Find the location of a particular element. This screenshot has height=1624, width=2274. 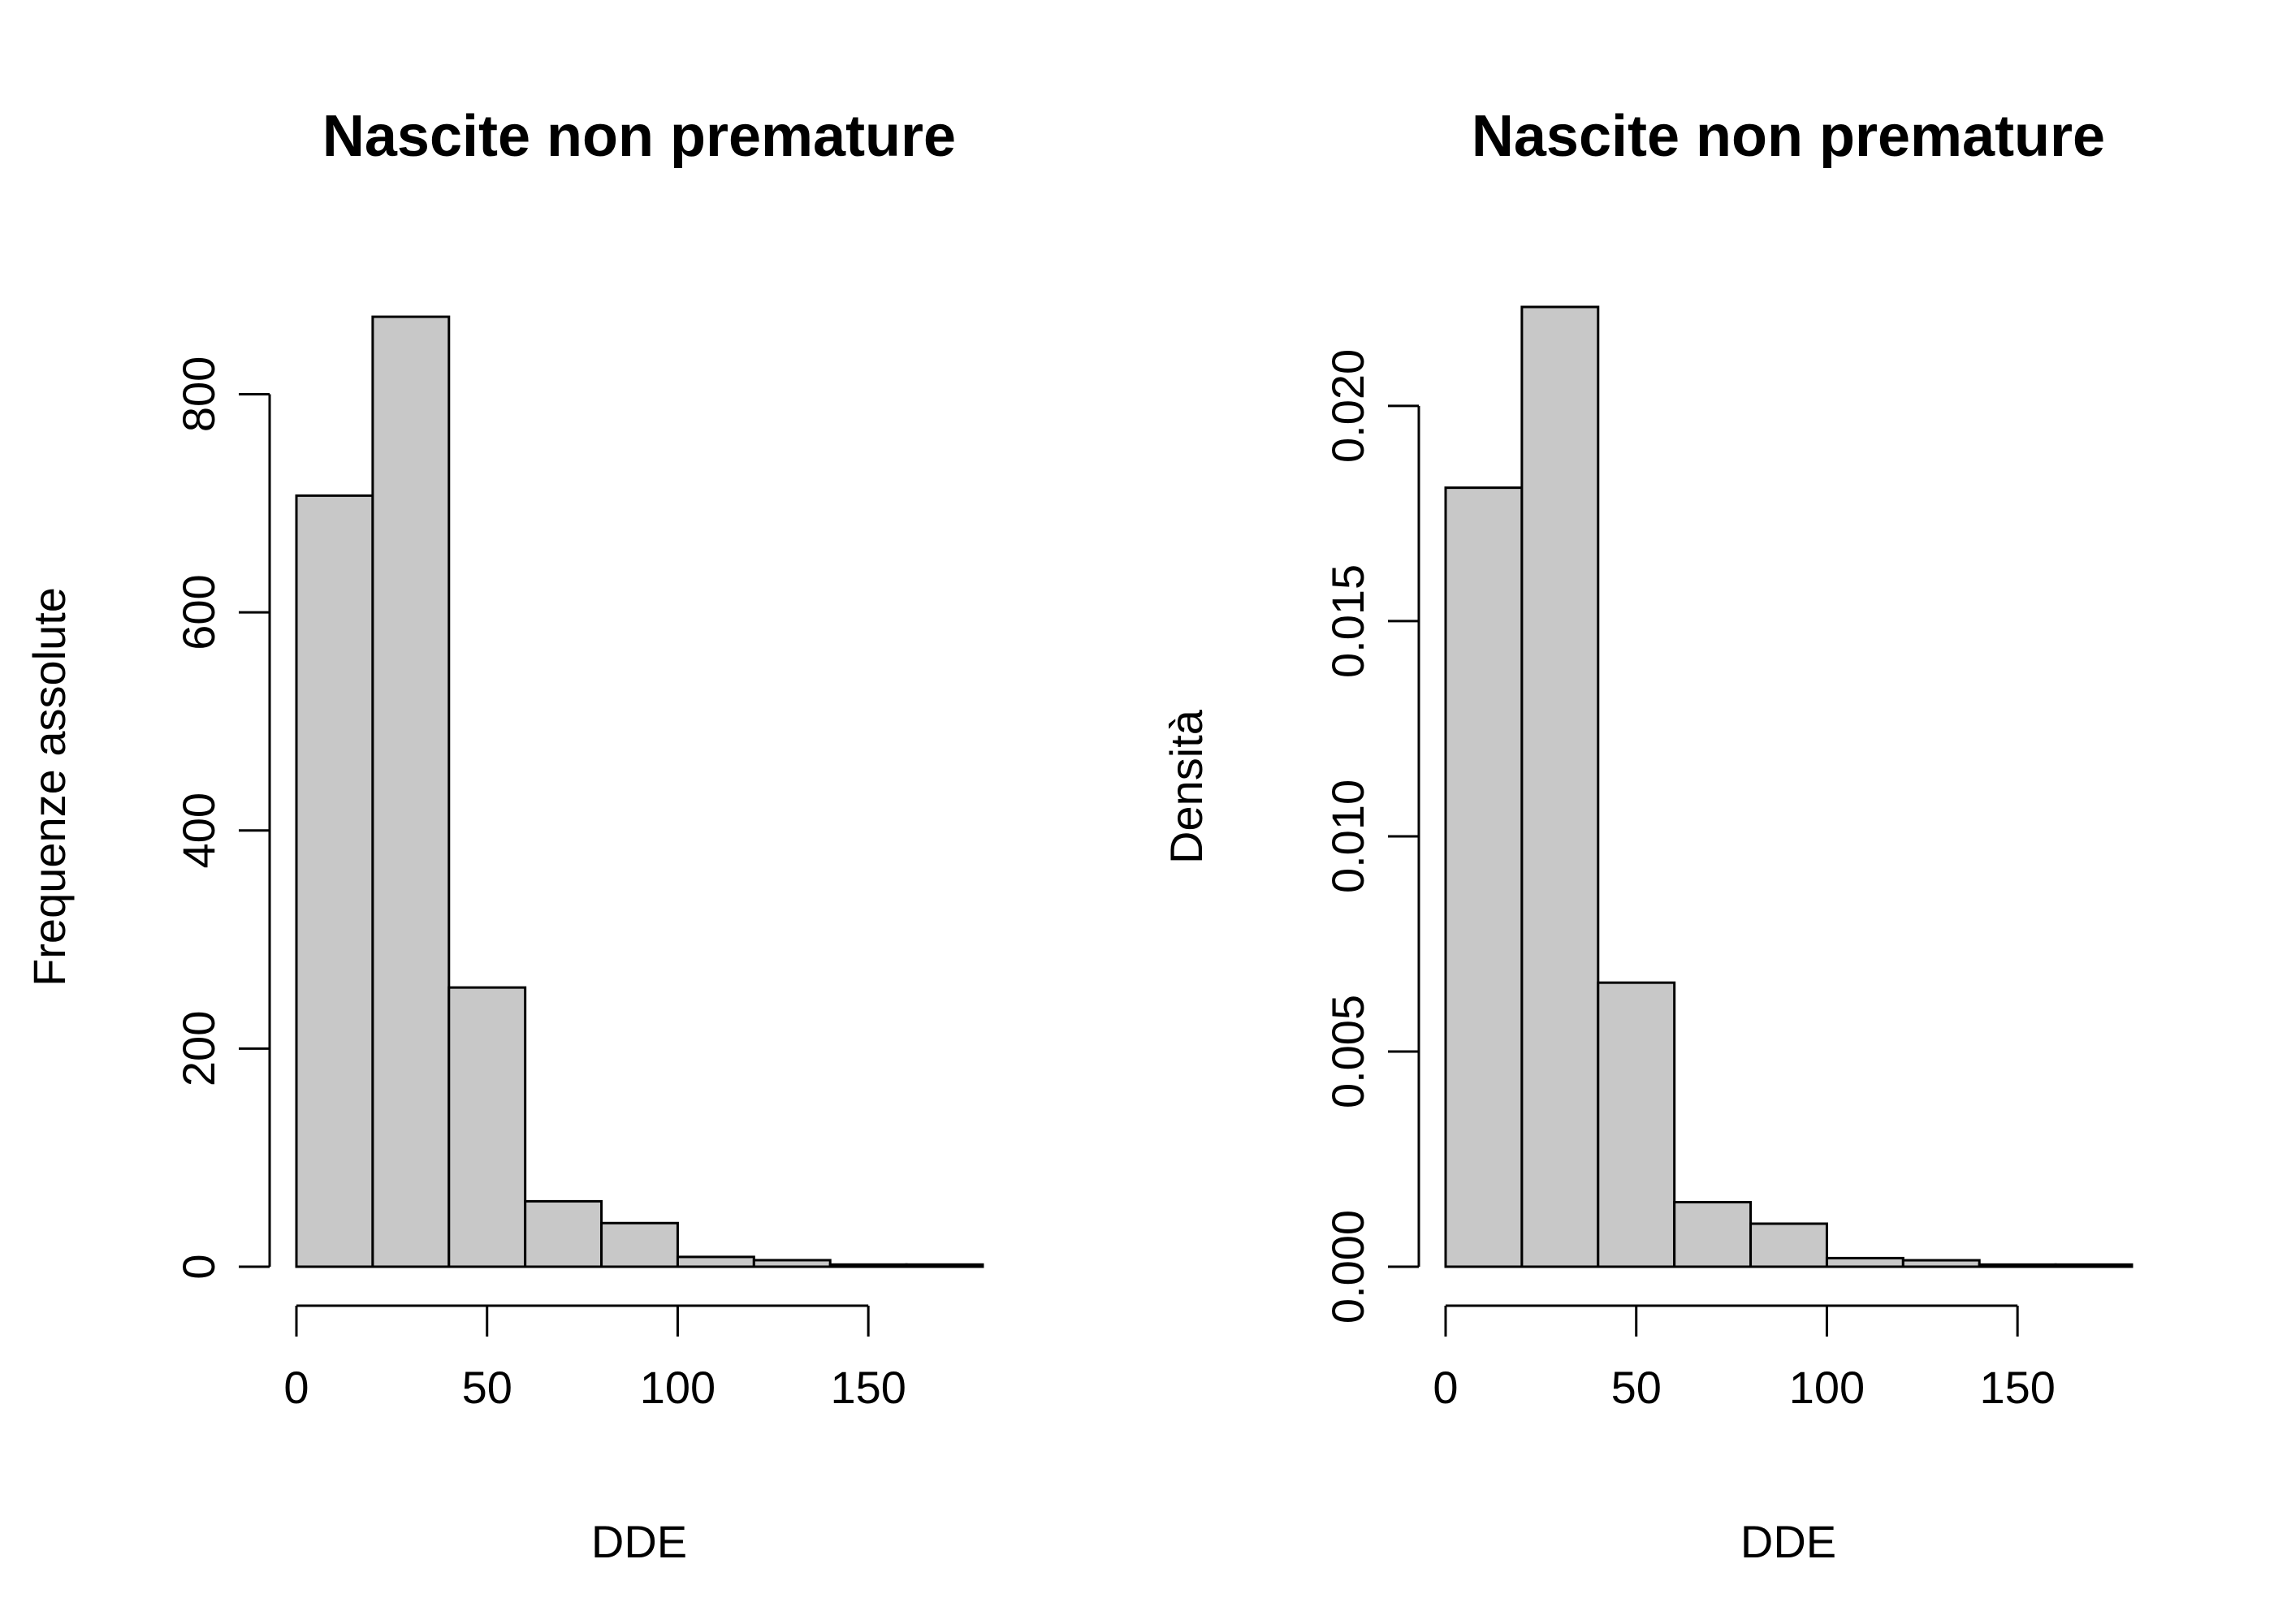

y-axis: 0.000 0.005 0.010 0.015 0.020 is located at coordinates (1371, 837).